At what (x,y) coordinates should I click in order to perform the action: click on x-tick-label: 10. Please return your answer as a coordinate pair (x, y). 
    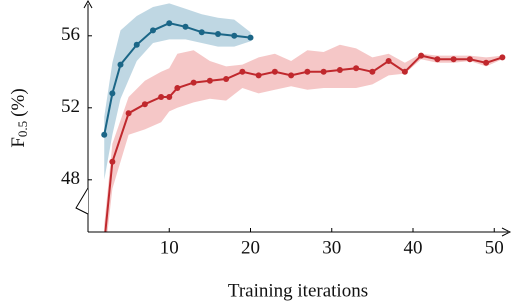
    Looking at the image, I should click on (169, 247).